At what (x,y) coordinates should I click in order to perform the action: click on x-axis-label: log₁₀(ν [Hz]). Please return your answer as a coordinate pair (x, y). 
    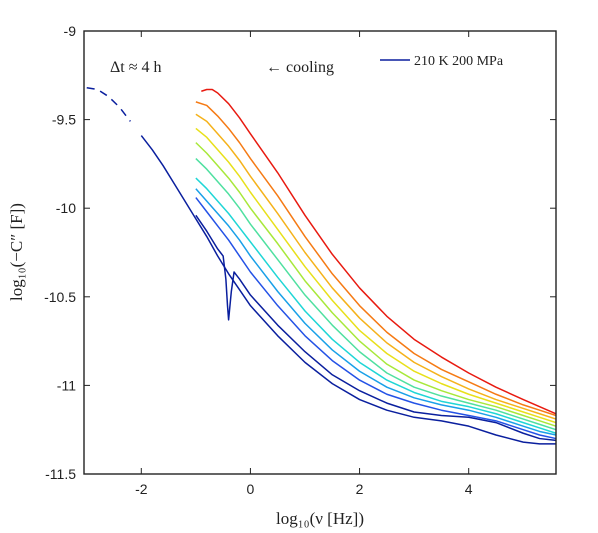
    Looking at the image, I should click on (320, 518).